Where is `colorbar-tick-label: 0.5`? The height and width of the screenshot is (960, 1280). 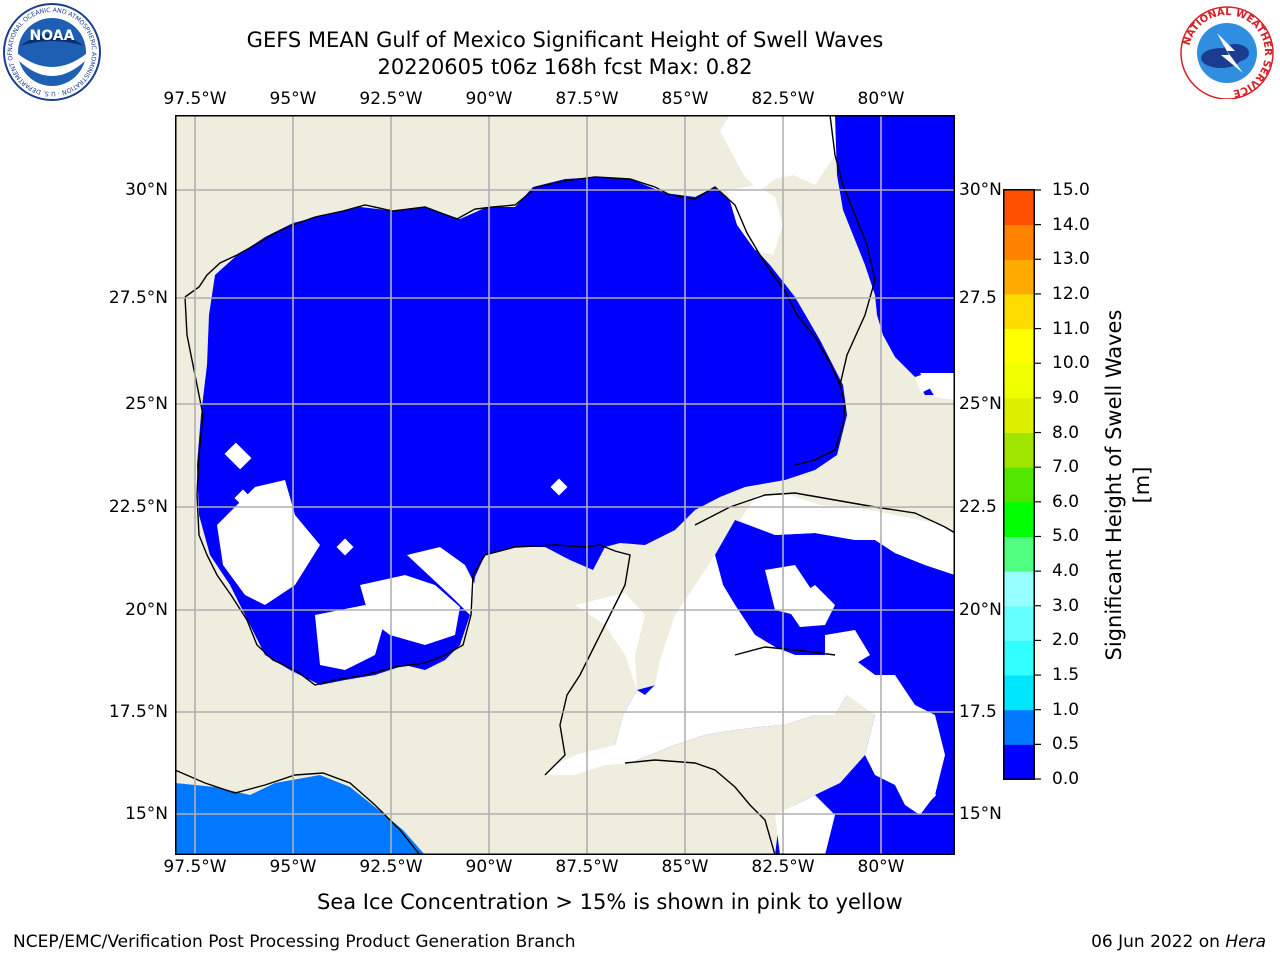
colorbar-tick-label: 0.5 is located at coordinates (1066, 744).